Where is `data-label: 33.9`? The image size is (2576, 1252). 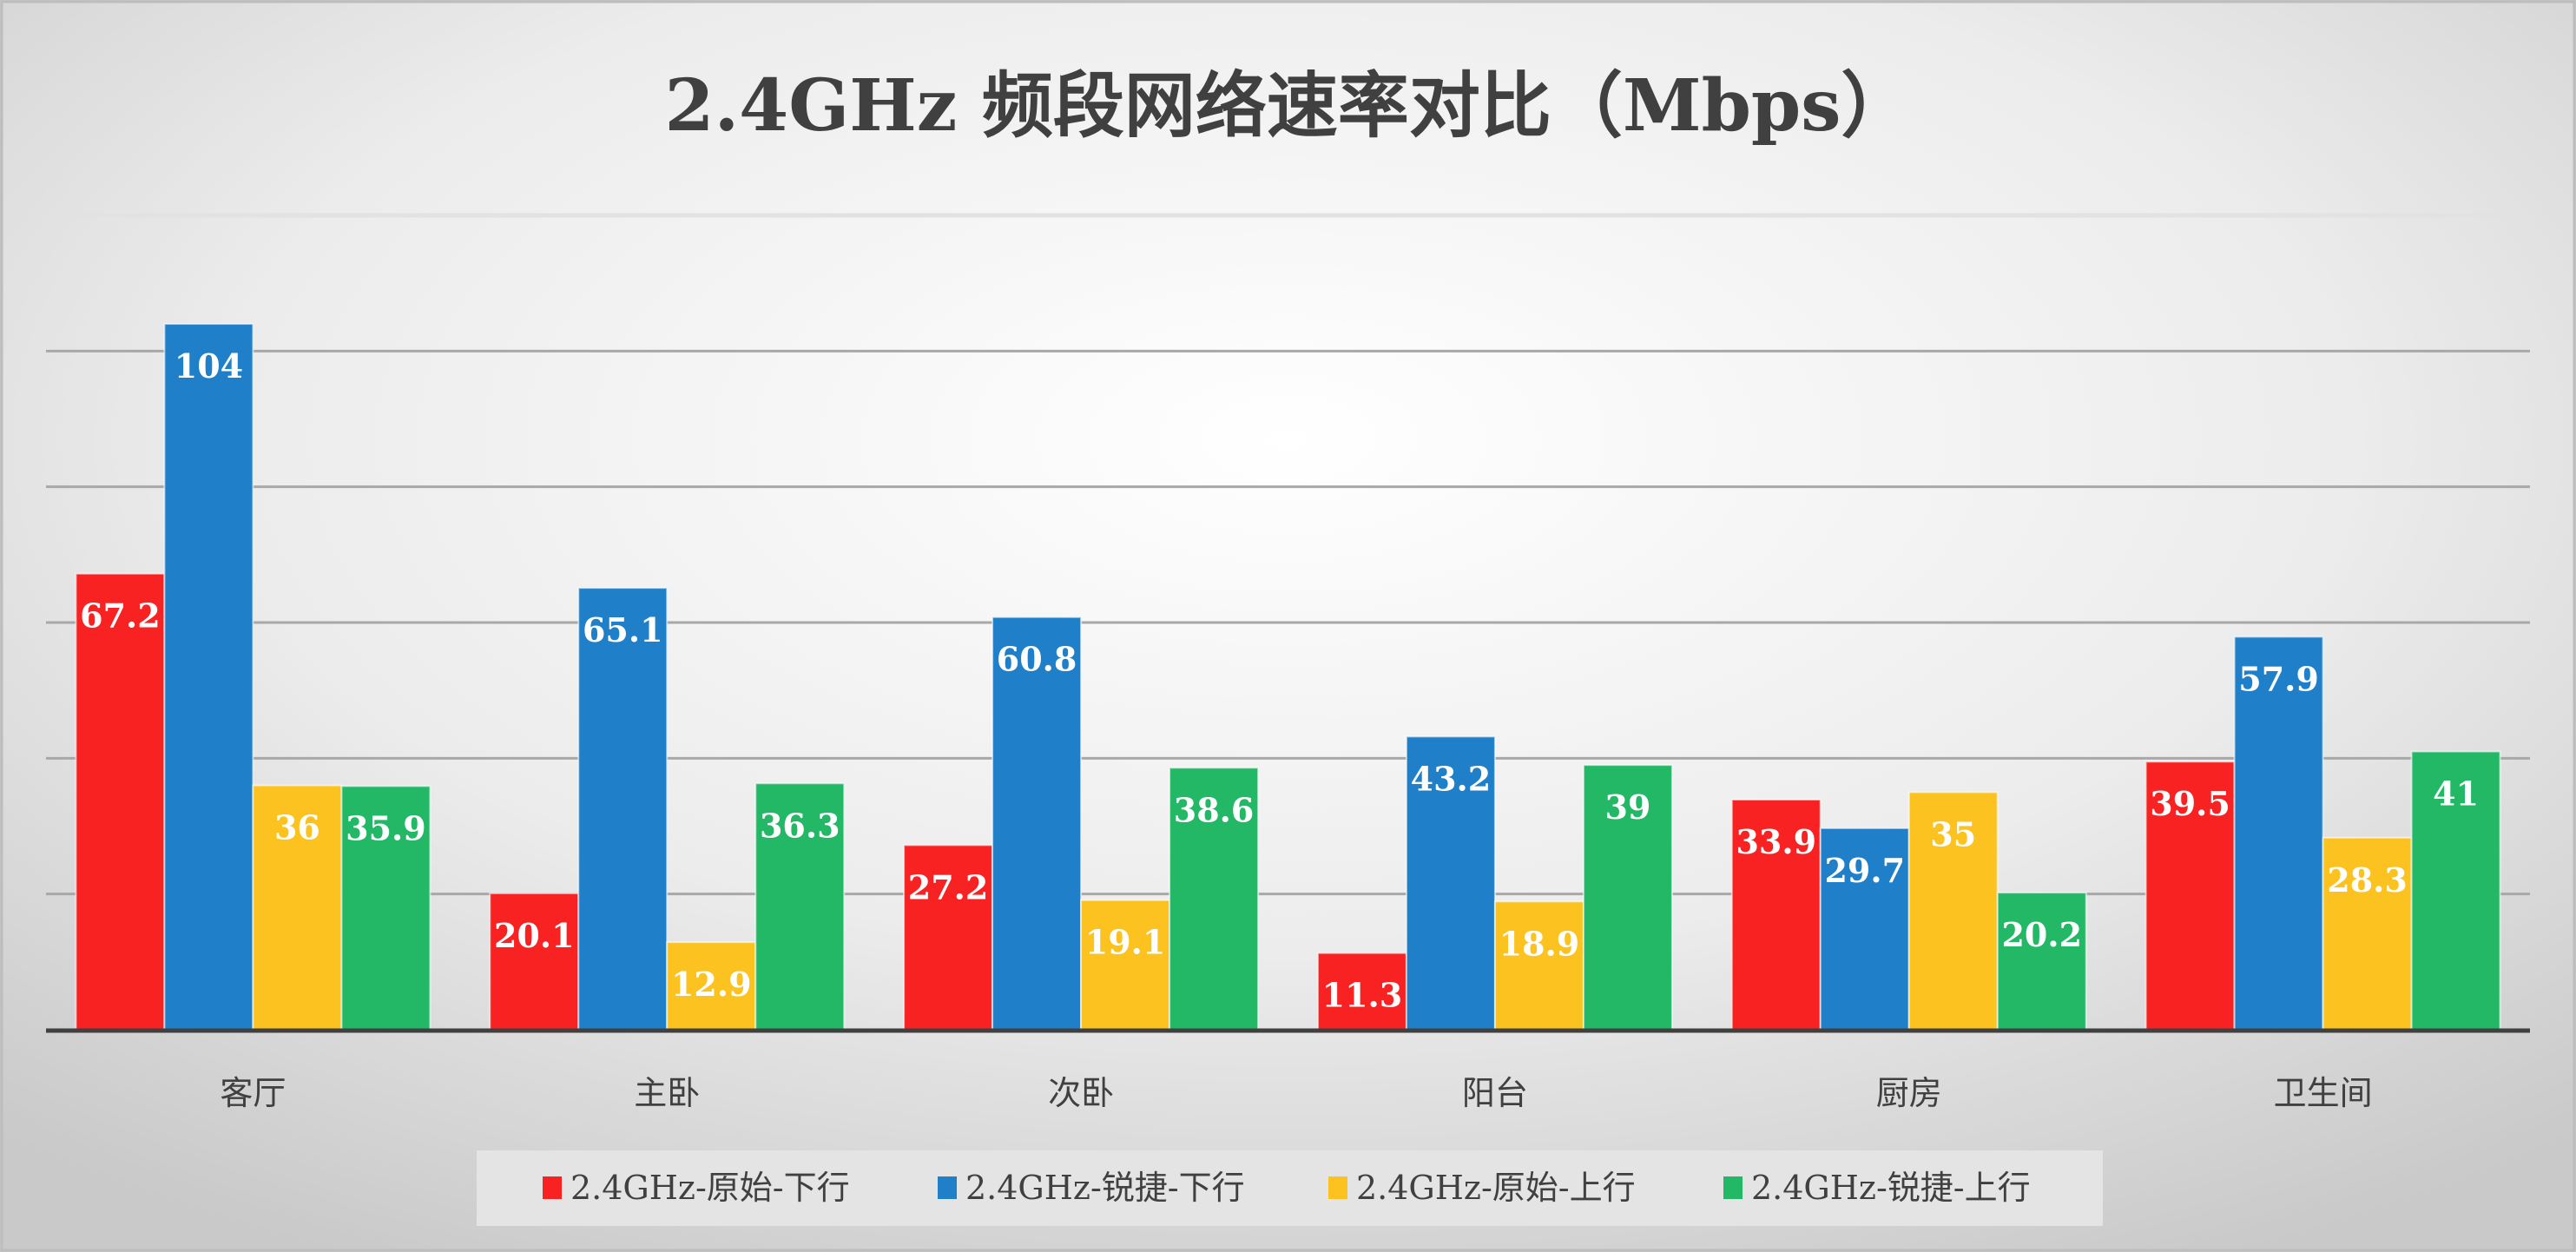 data-label: 33.9 is located at coordinates (1776, 841).